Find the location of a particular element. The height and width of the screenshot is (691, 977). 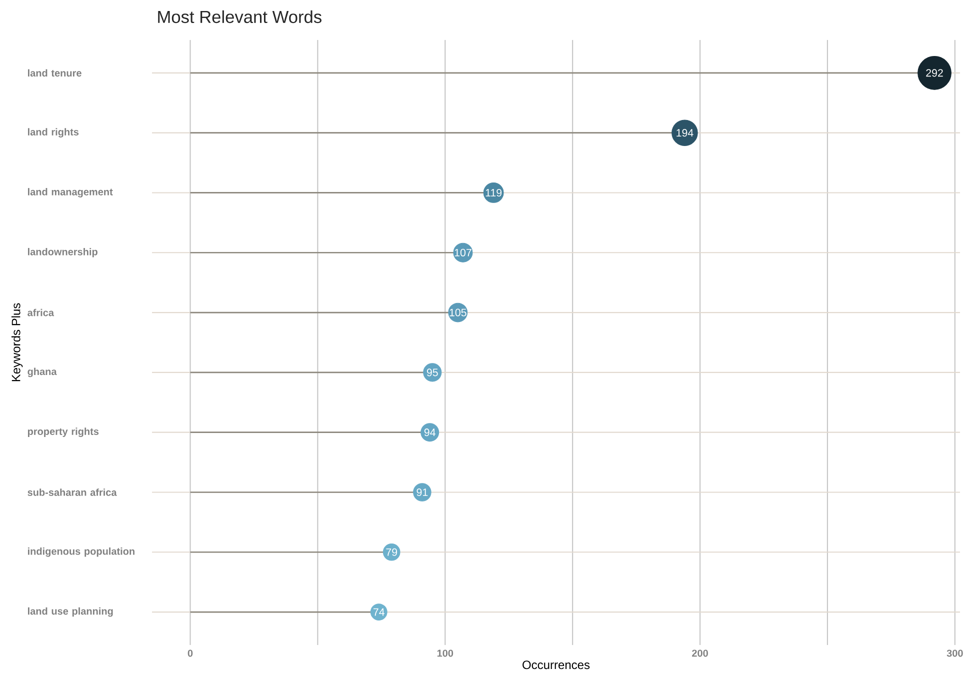

y-tick-label: indigenous population is located at coordinates (81, 552).